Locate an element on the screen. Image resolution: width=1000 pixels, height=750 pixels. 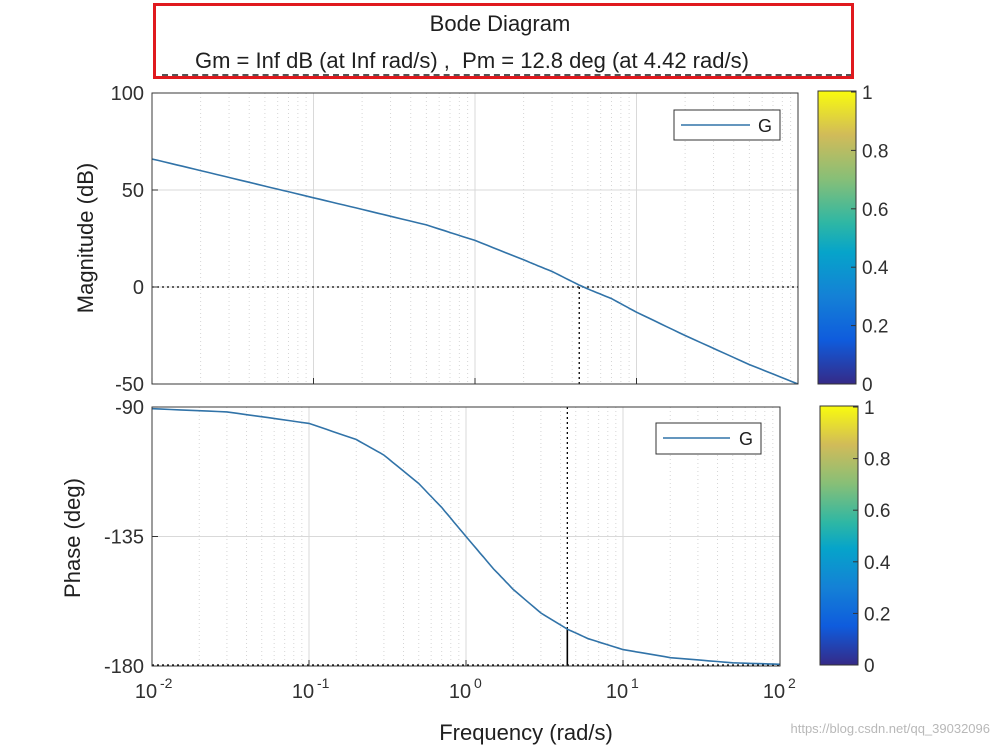
y-tick-label: -50 is located at coordinates (129, 385).